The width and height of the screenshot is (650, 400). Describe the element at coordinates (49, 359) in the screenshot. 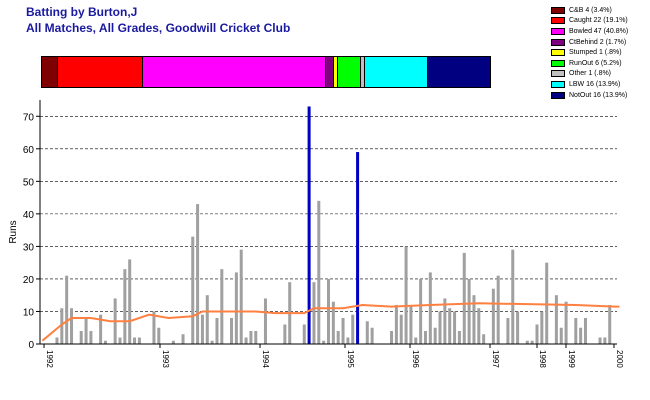

I see `x-tick-label: 1992` at that location.